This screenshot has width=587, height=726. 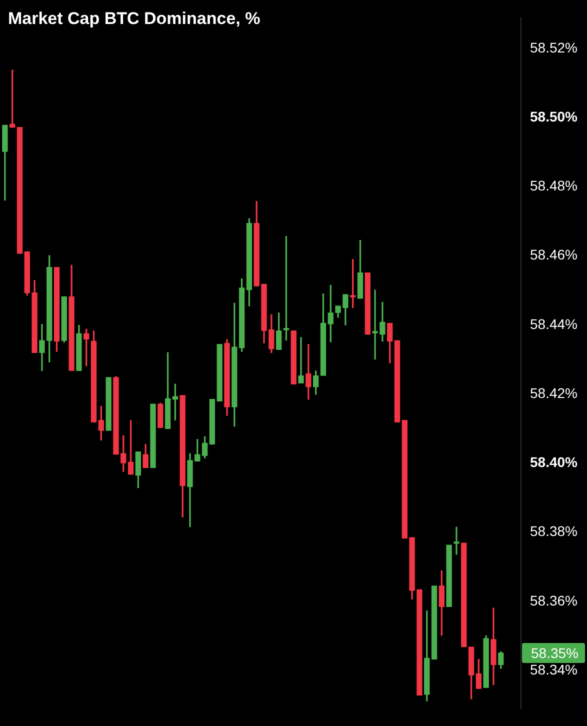 I want to click on y-tick-label: 58.40%, so click(x=554, y=462).